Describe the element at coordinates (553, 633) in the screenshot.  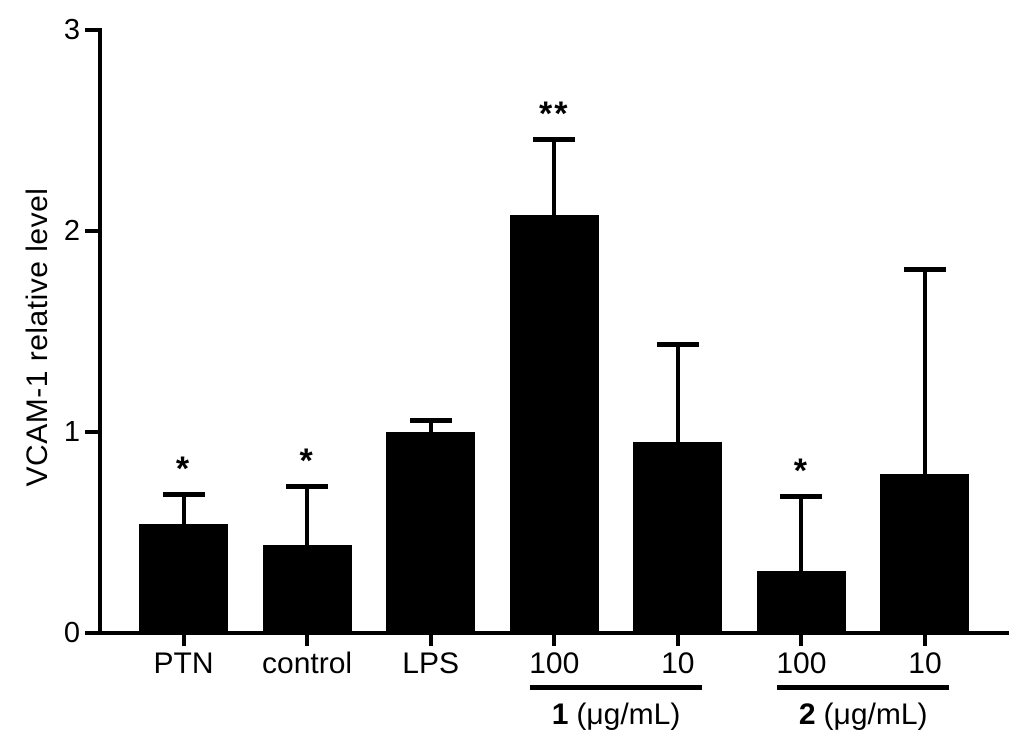
I see `x-axis-line` at that location.